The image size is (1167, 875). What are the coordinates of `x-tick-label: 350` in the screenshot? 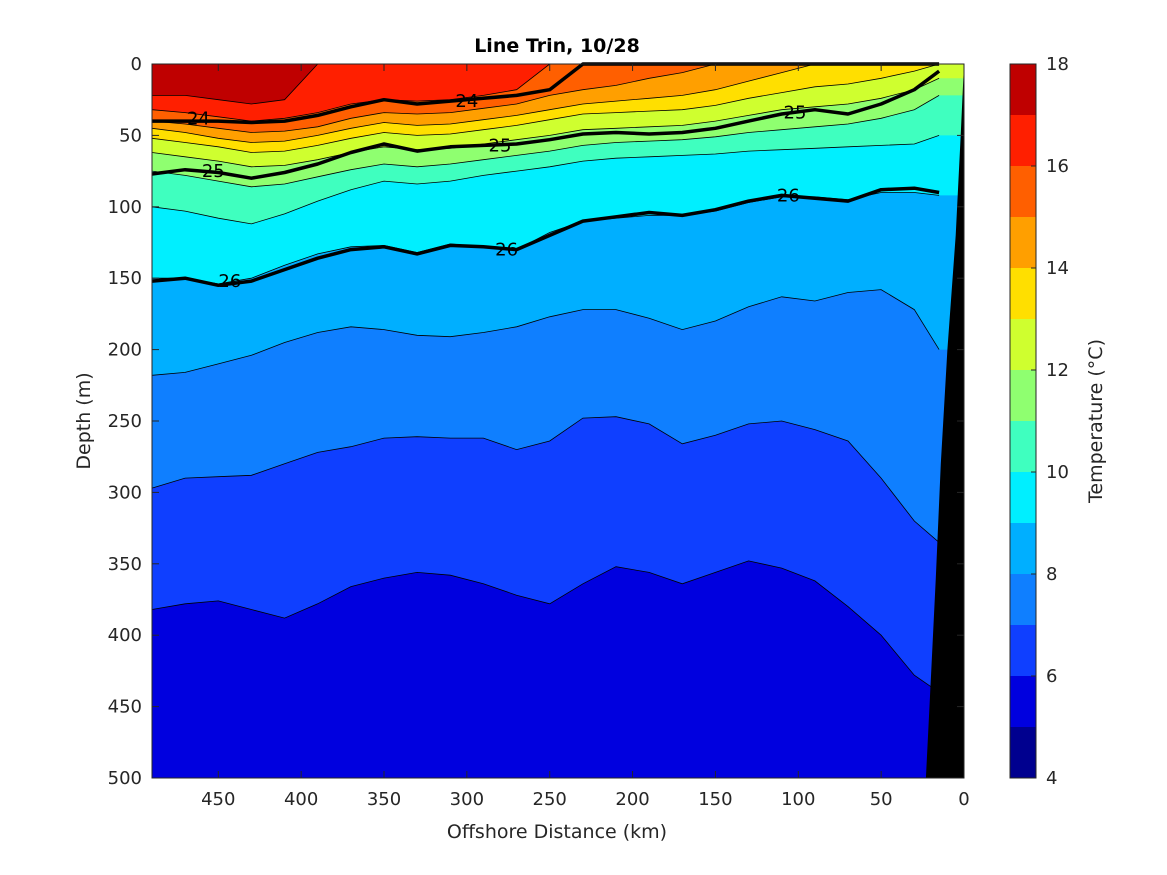 It's located at (384, 799).